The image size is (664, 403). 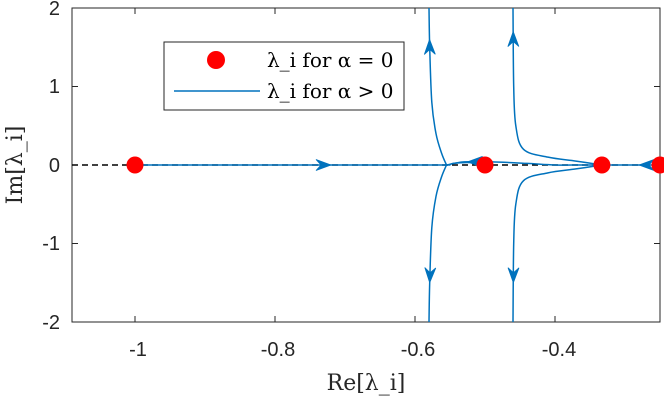 What do you see at coordinates (51, 323) in the screenshot?
I see `y-tick-label: -2` at bounding box center [51, 323].